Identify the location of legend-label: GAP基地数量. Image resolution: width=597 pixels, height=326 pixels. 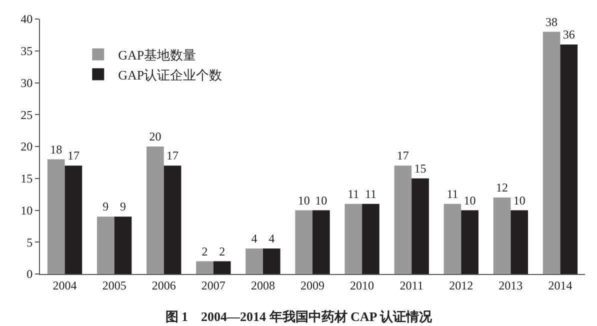
(157, 54).